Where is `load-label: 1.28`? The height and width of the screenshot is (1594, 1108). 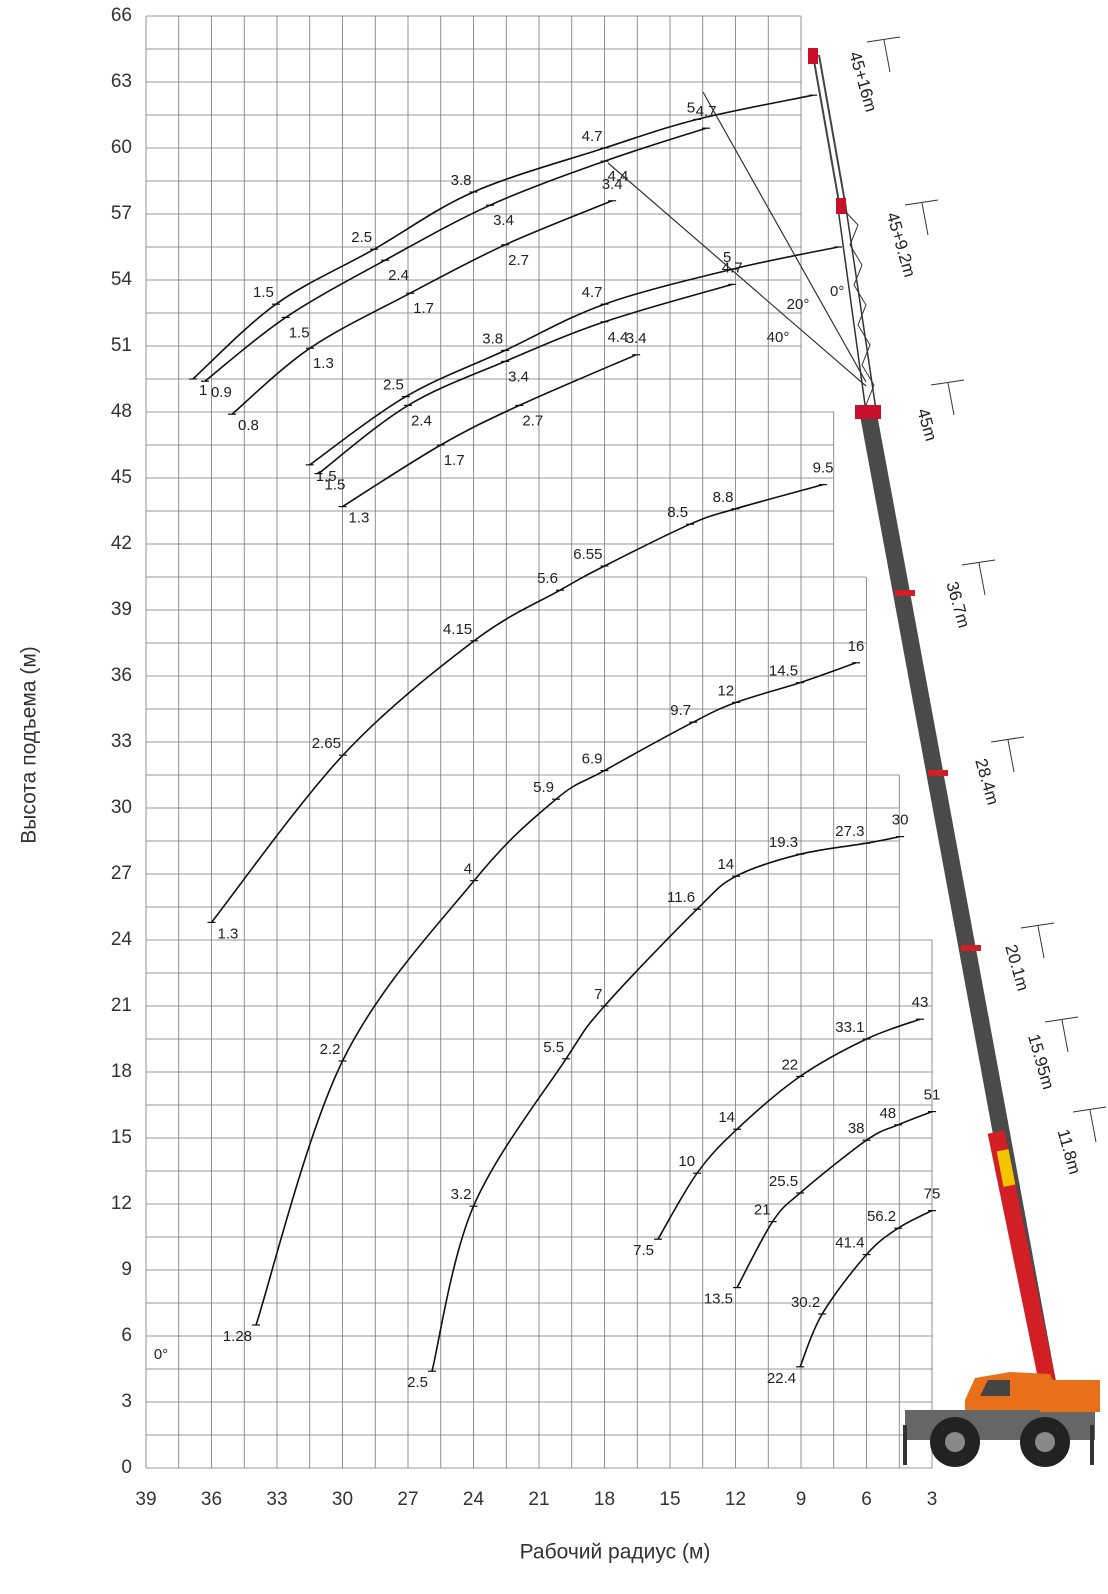 load-label: 1.28 is located at coordinates (237, 1336).